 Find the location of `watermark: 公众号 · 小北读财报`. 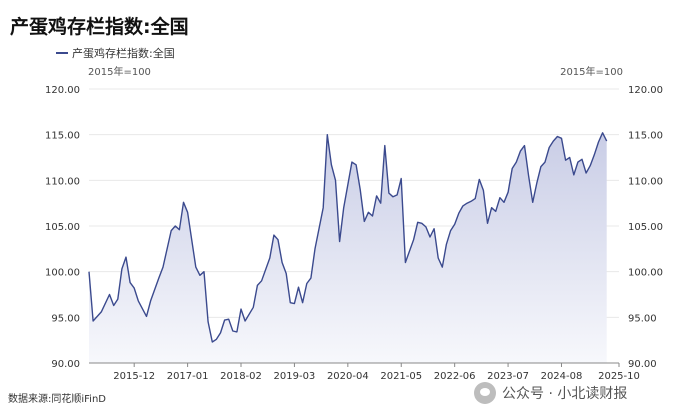

watermark: 公众号 · 小北读财报 is located at coordinates (550, 393).